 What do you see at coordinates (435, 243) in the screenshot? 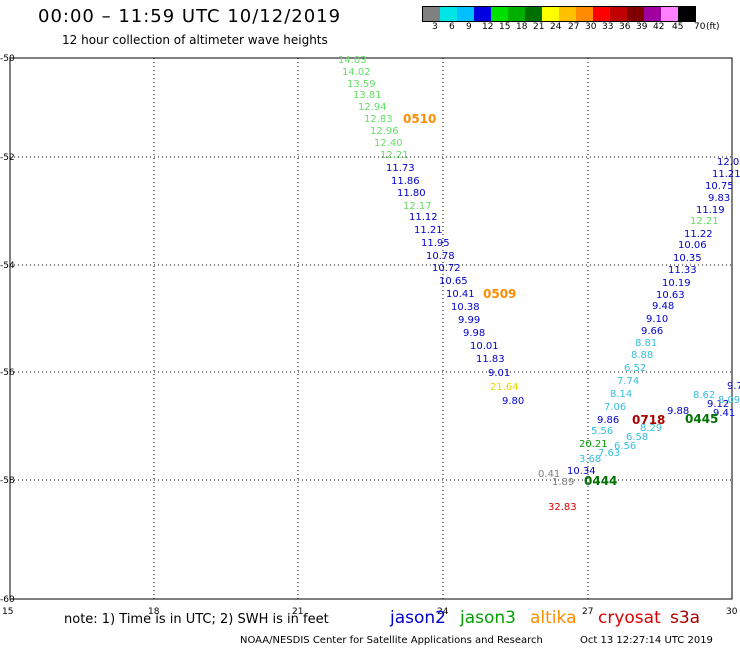
I see `wave-height-label: 11.95` at bounding box center [435, 243].